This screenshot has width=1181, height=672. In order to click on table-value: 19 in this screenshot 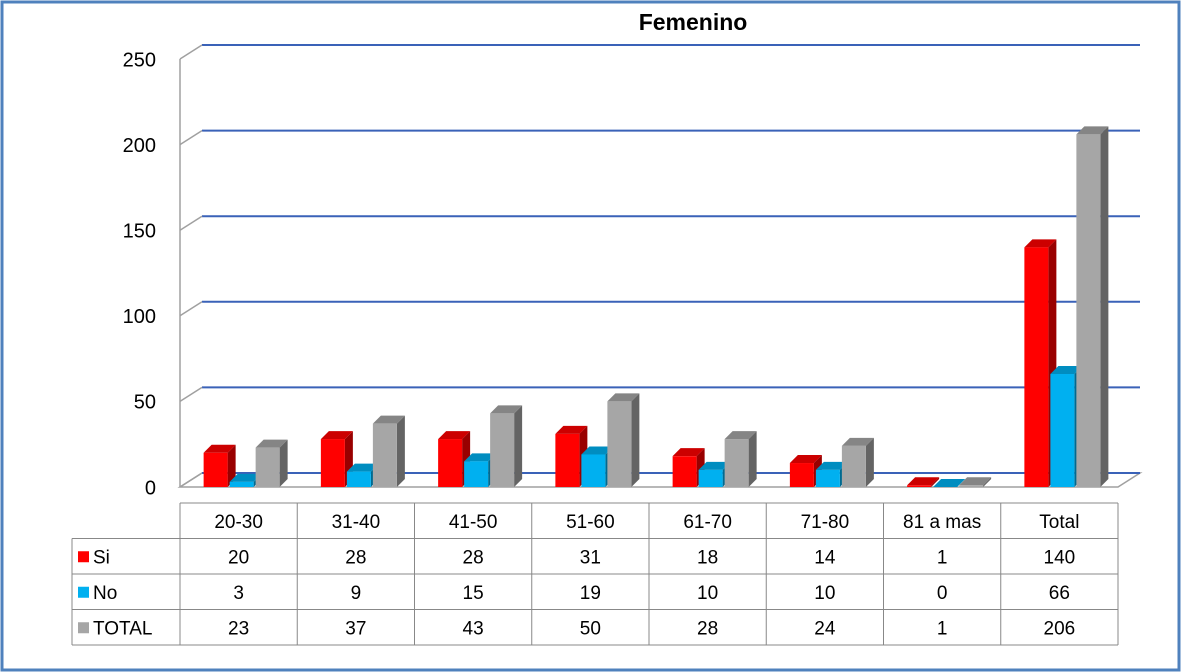, I will do `click(590, 593)`.